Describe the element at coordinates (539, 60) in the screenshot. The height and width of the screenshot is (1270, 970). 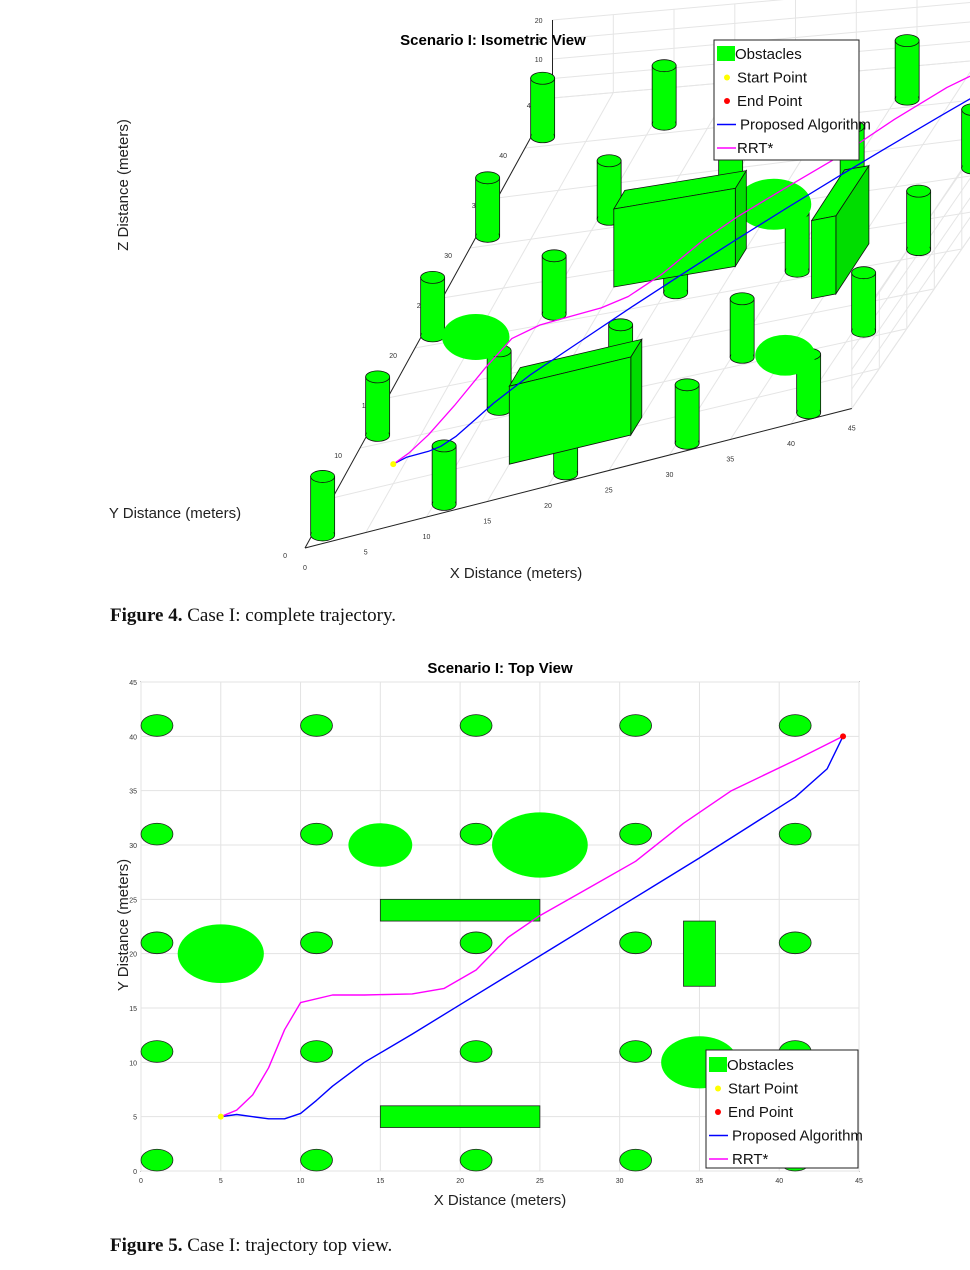
I see `z-tick-label: 10` at that location.